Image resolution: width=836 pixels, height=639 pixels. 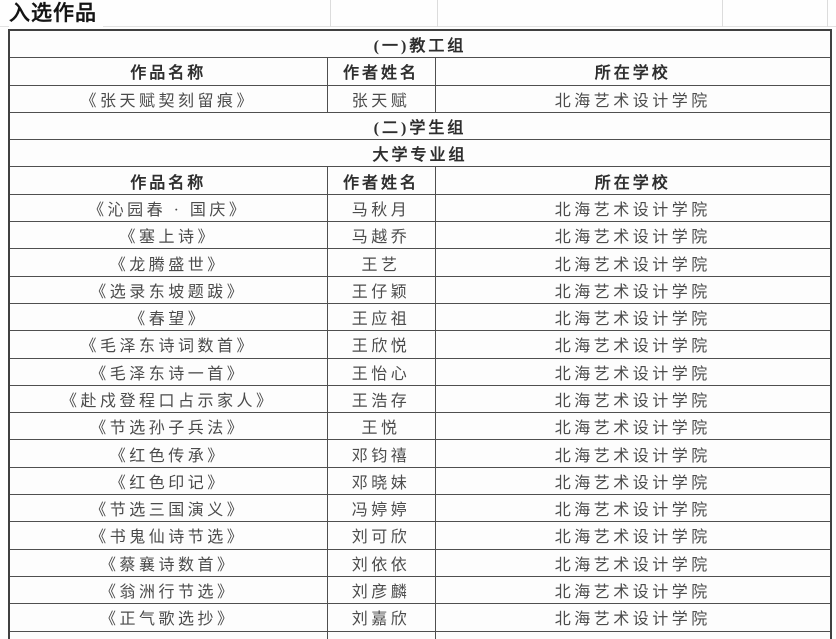 I want to click on sheet-gridline-horizontal, so click(x=418, y=26).